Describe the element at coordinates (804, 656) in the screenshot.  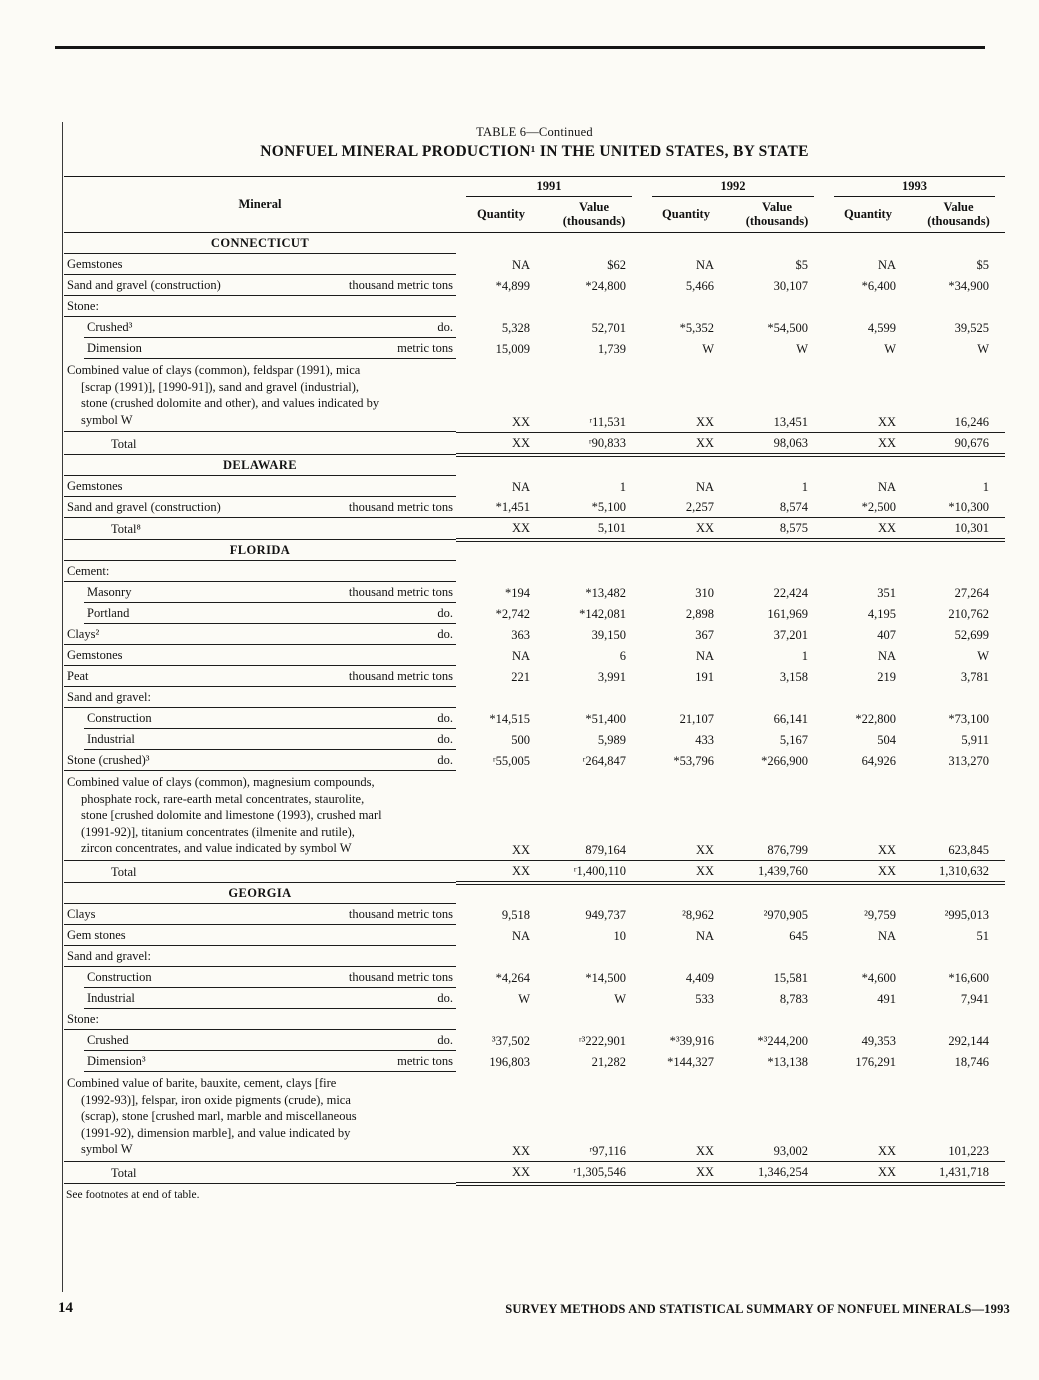
I see `value-cell: 1` at that location.